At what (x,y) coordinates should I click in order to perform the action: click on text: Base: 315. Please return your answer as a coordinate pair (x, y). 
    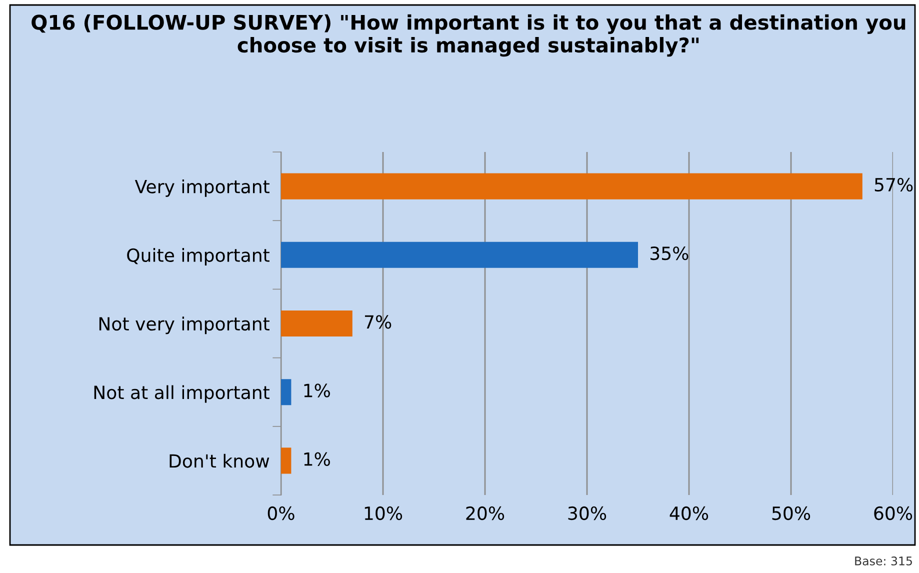
    Looking at the image, I should click on (883, 561).